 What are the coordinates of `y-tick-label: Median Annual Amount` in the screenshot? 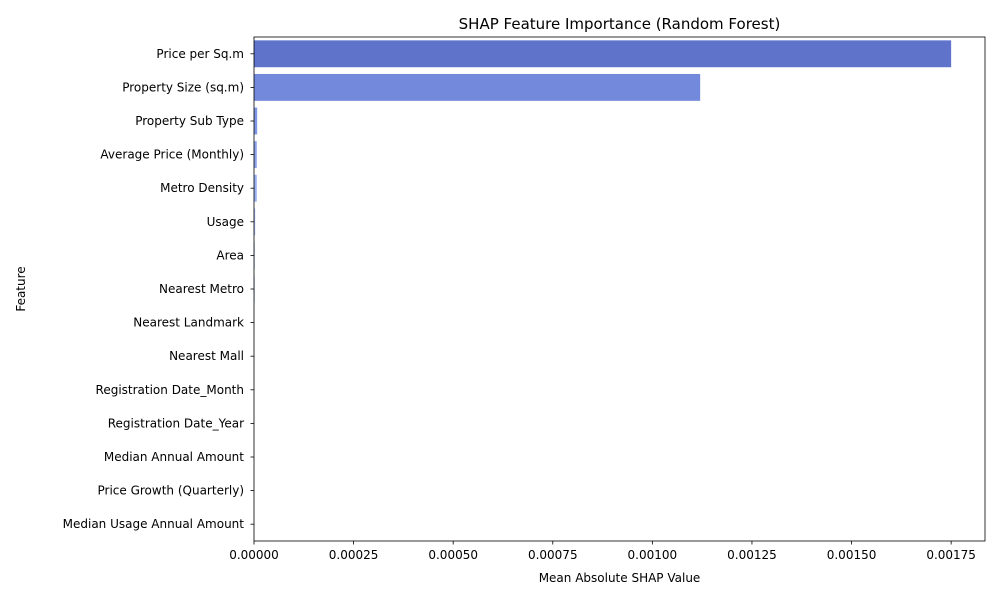 It's located at (174, 457).